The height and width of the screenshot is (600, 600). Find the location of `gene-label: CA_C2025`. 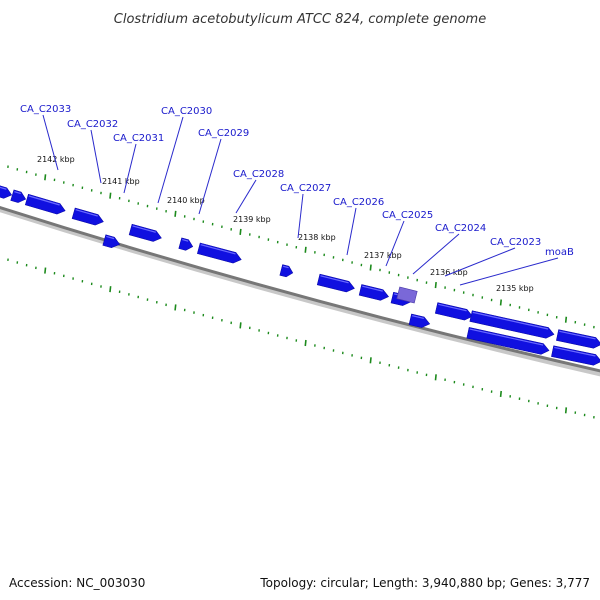

gene-label: CA_C2025 is located at coordinates (407, 215).